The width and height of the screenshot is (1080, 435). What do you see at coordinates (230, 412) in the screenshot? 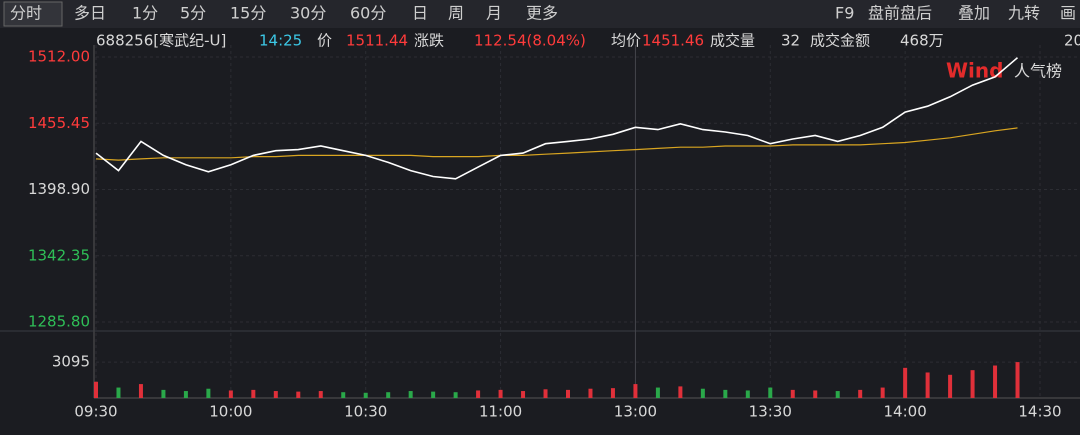
I see `x-tick-label: 10:00` at bounding box center [230, 412].